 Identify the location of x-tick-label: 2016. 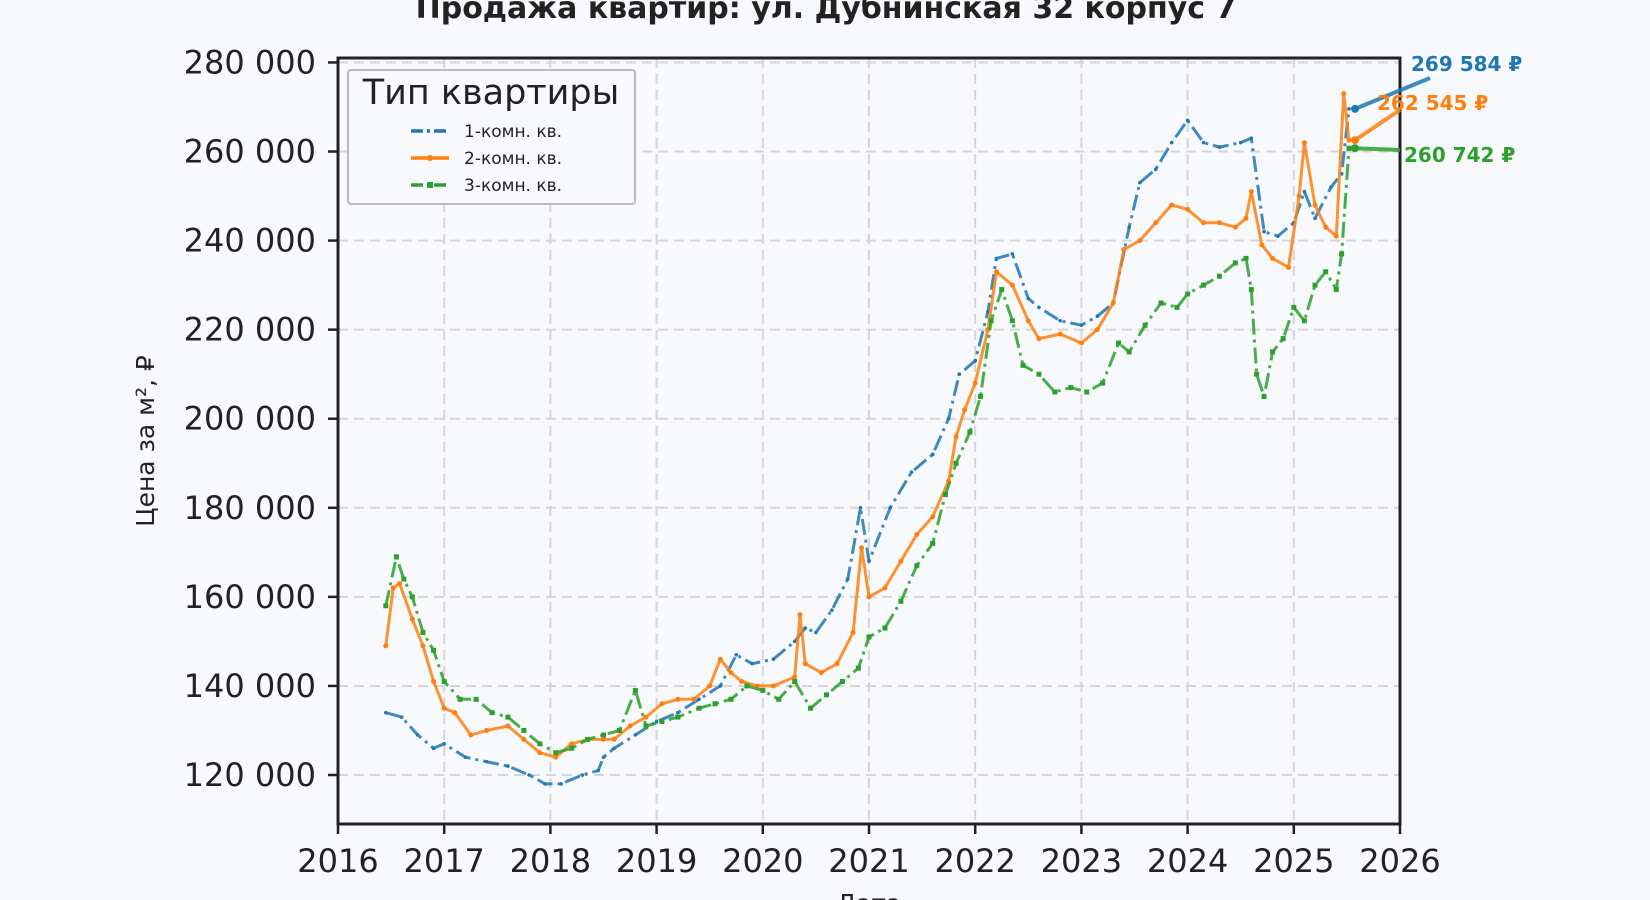
(337, 861).